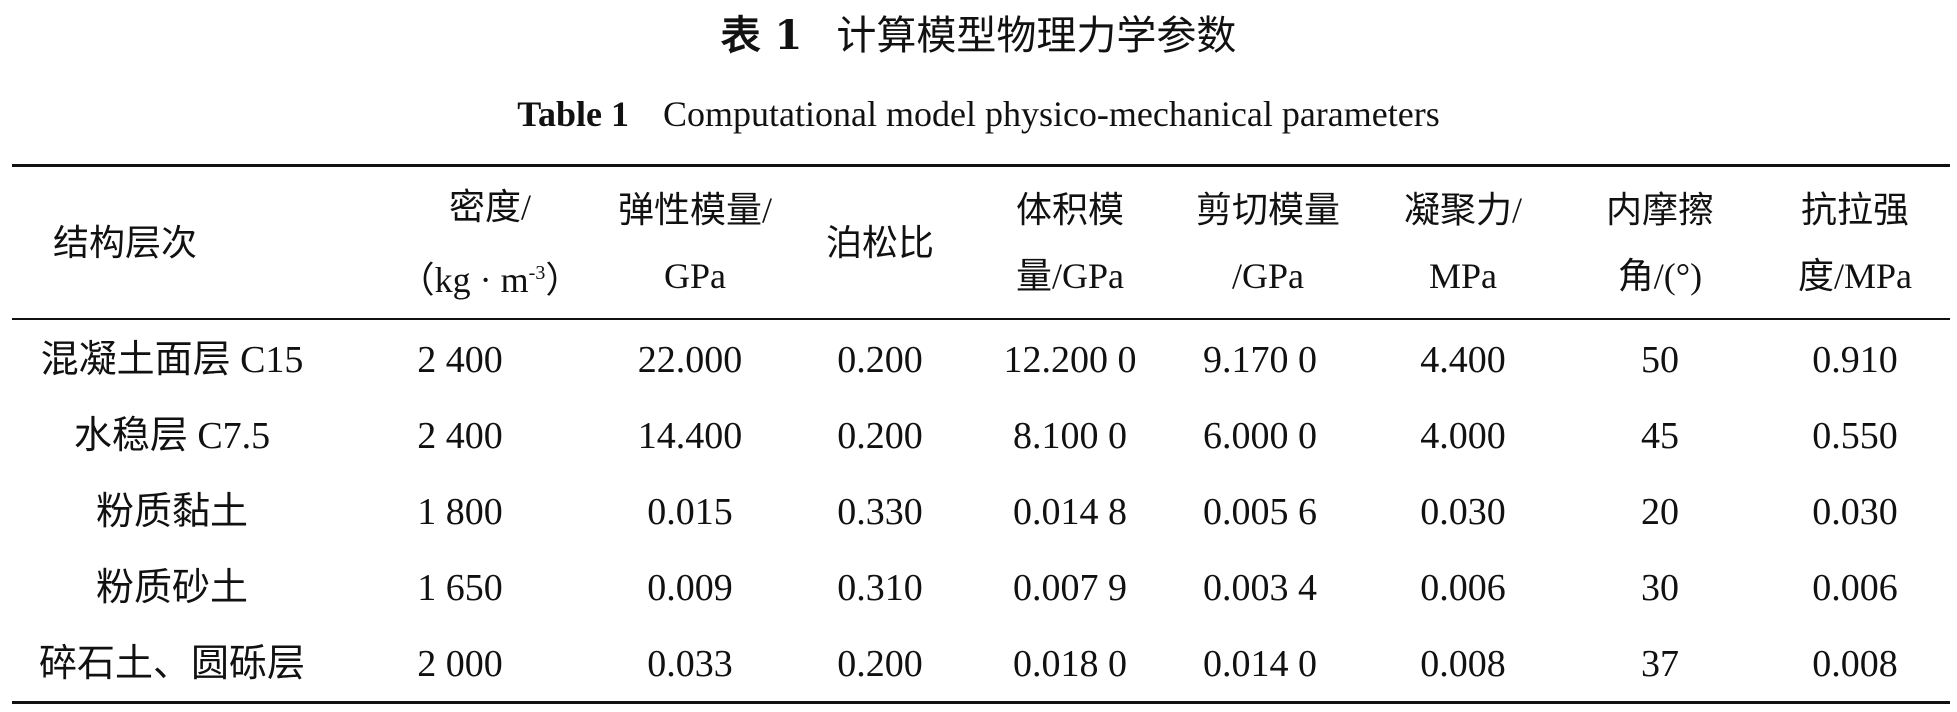  Describe the element at coordinates (1659, 210) in the screenshot. I see `column-header-line: 内摩擦` at that location.